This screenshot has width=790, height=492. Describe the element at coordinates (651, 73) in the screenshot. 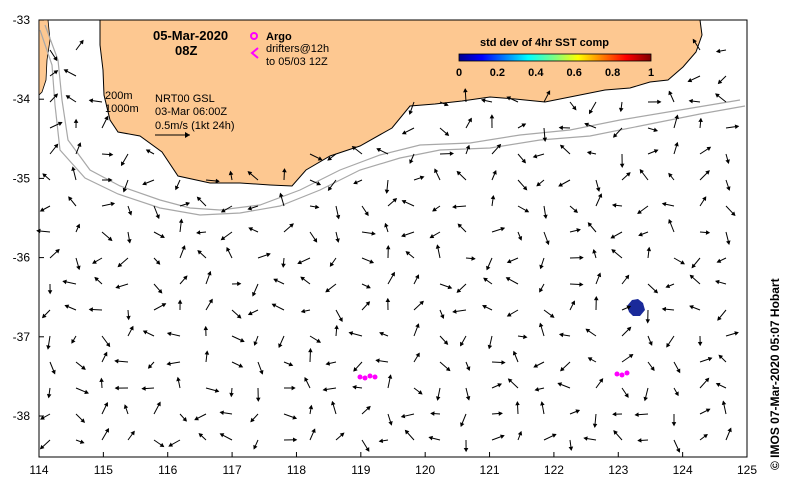

I see `colorbar-tick-label: 1` at that location.